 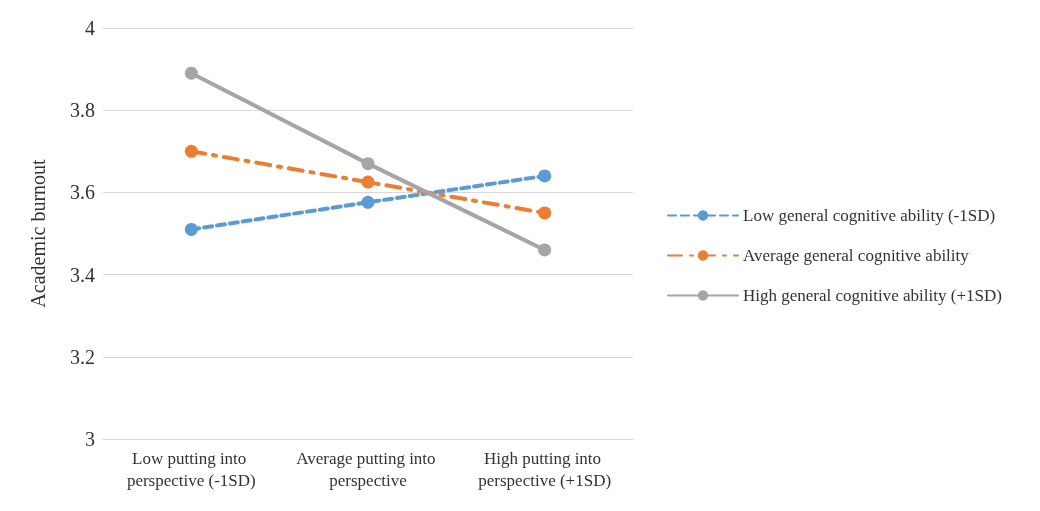 I want to click on y-tick-label: 3.2, so click(x=82, y=356).